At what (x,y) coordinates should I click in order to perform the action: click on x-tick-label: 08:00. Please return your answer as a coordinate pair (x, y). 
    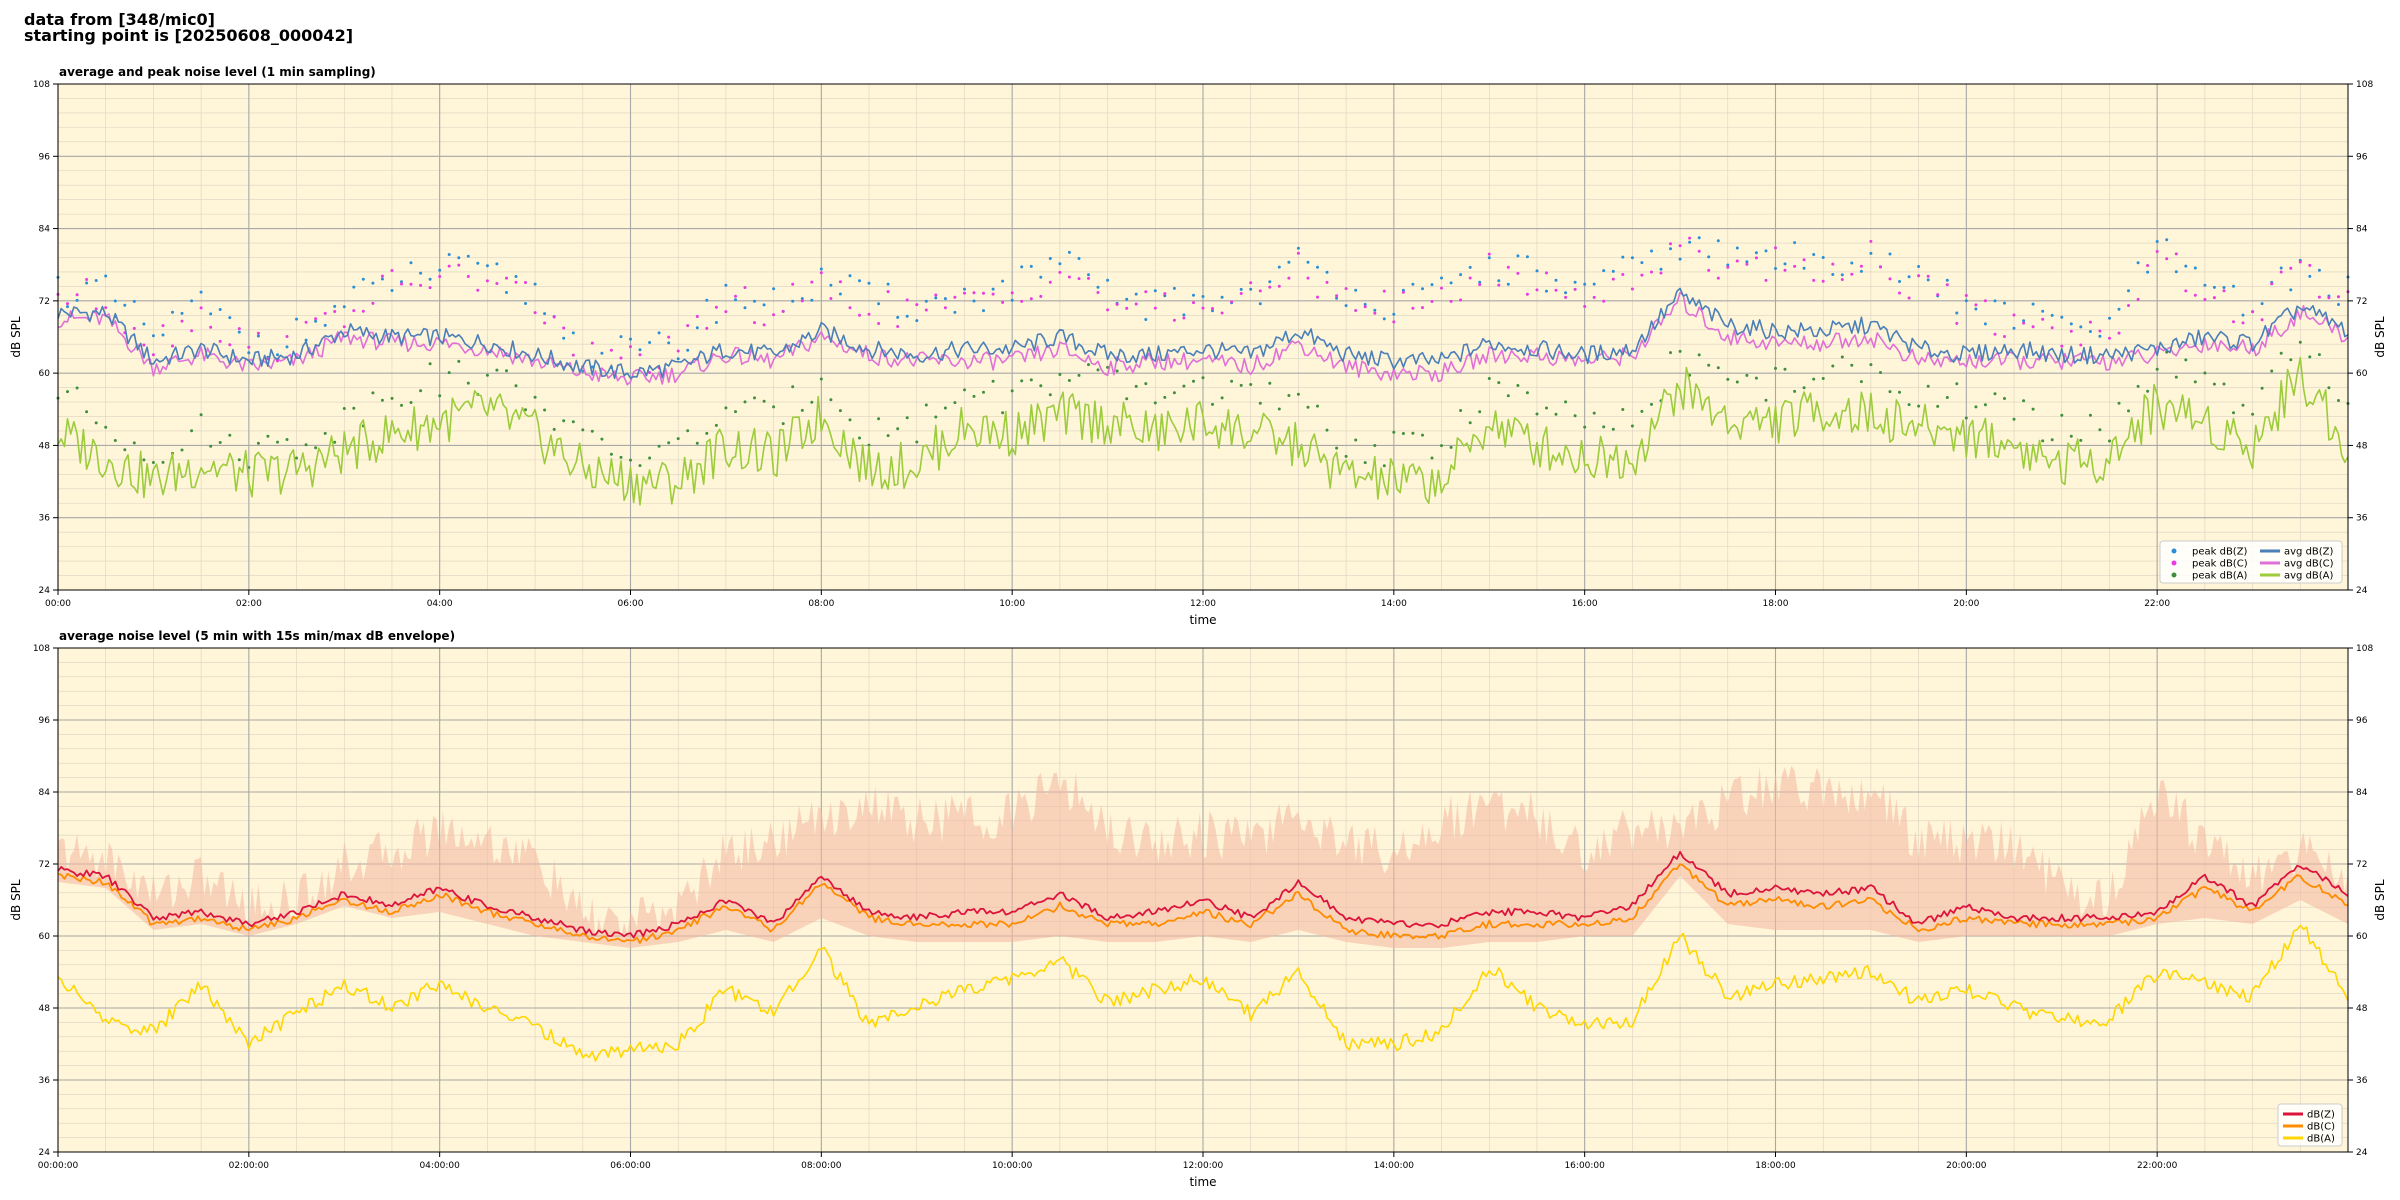
    Looking at the image, I should click on (821, 604).